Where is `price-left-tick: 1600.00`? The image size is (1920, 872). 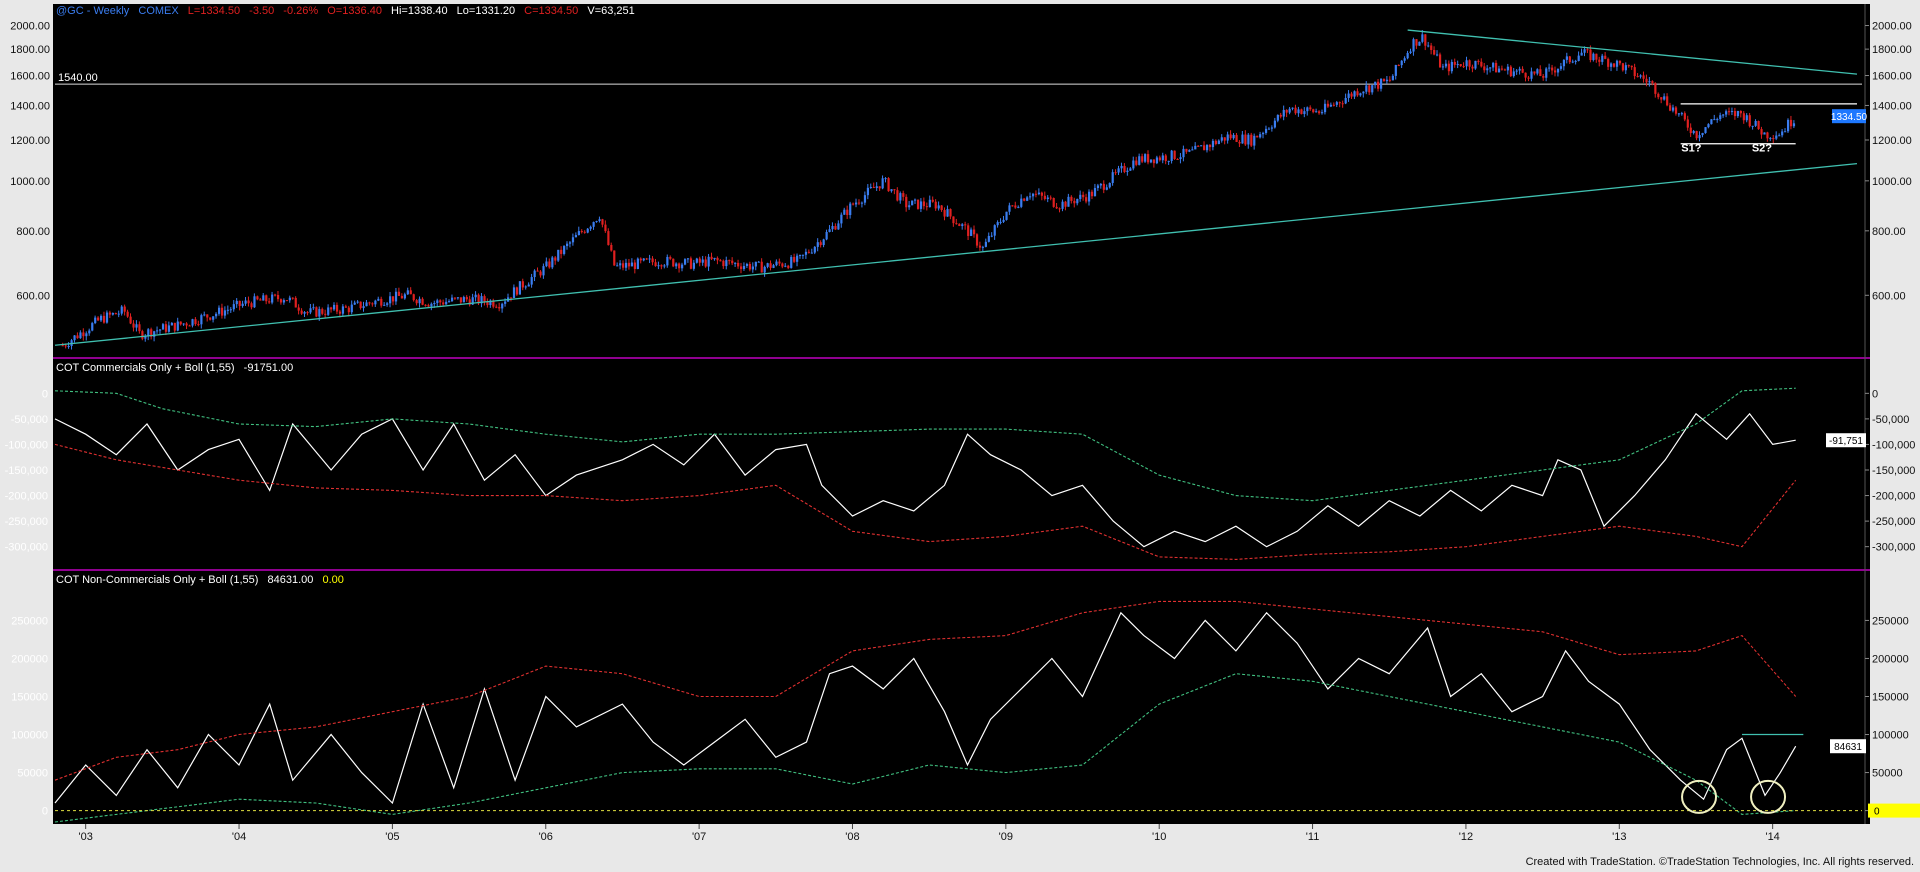 price-left-tick: 1600.00 is located at coordinates (30, 77).